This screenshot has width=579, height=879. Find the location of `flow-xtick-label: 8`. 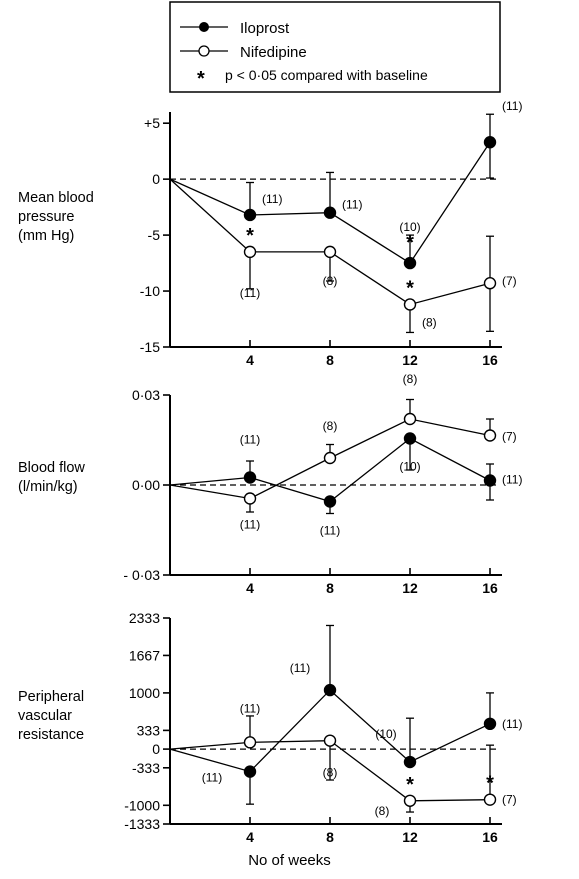

flow-xtick-label: 8 is located at coordinates (330, 588).